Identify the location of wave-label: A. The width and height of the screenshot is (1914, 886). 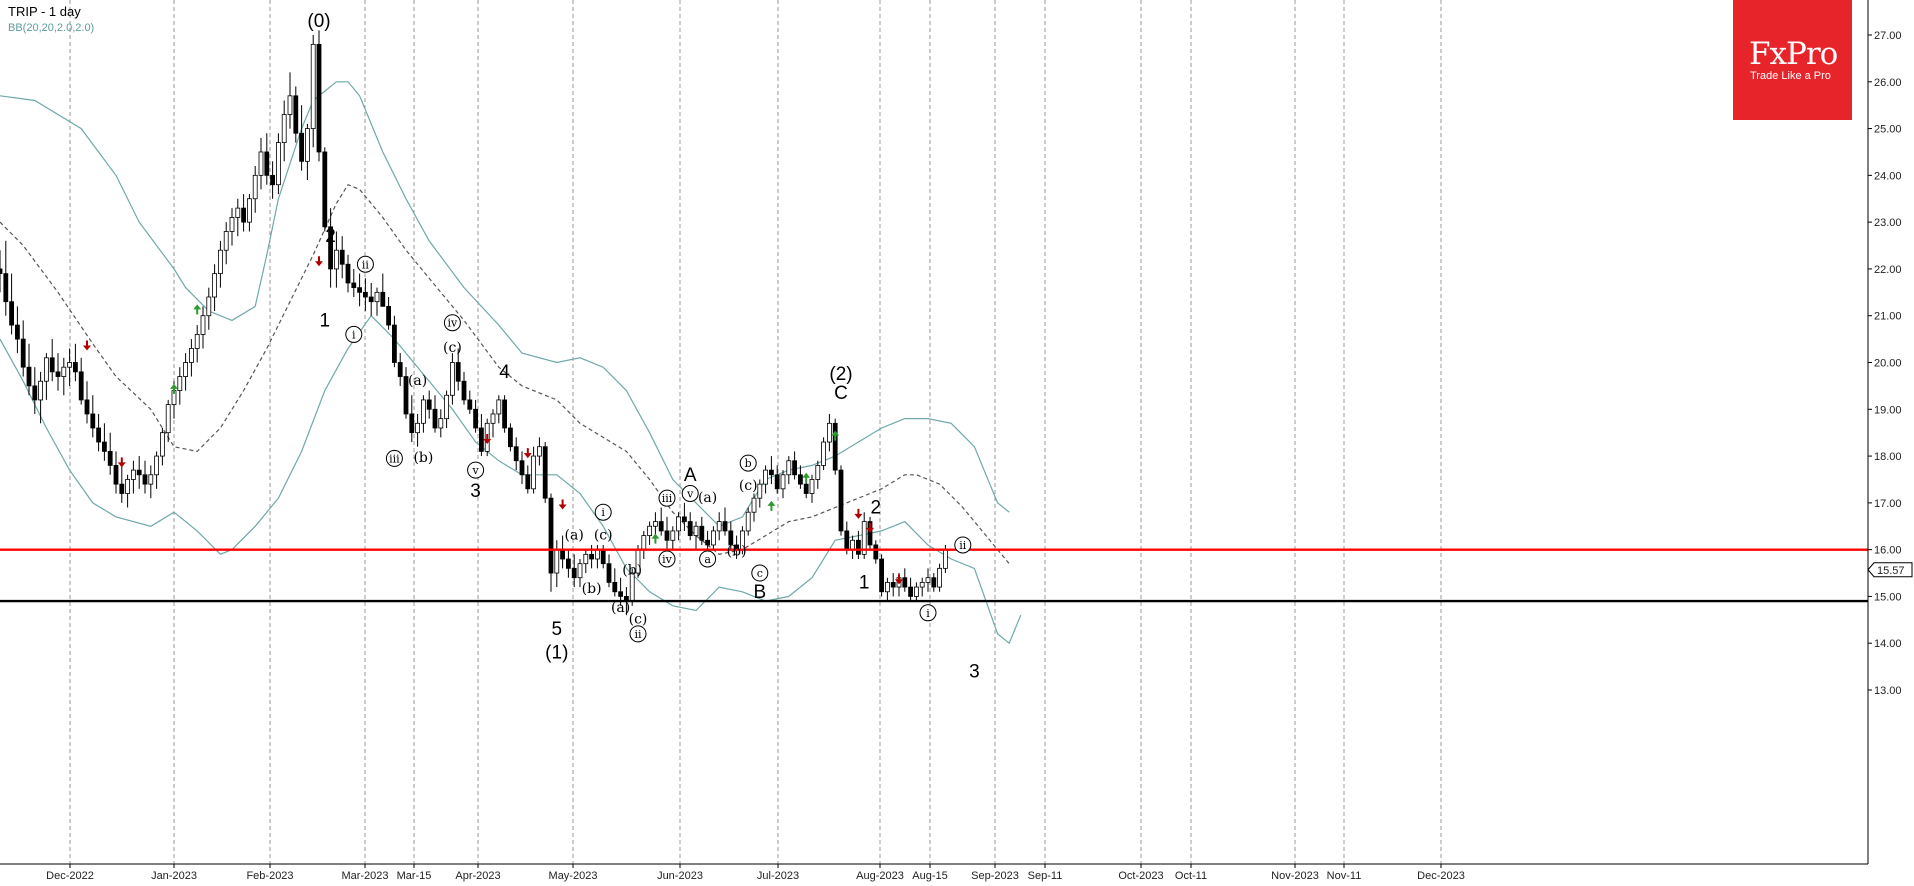
(690, 475).